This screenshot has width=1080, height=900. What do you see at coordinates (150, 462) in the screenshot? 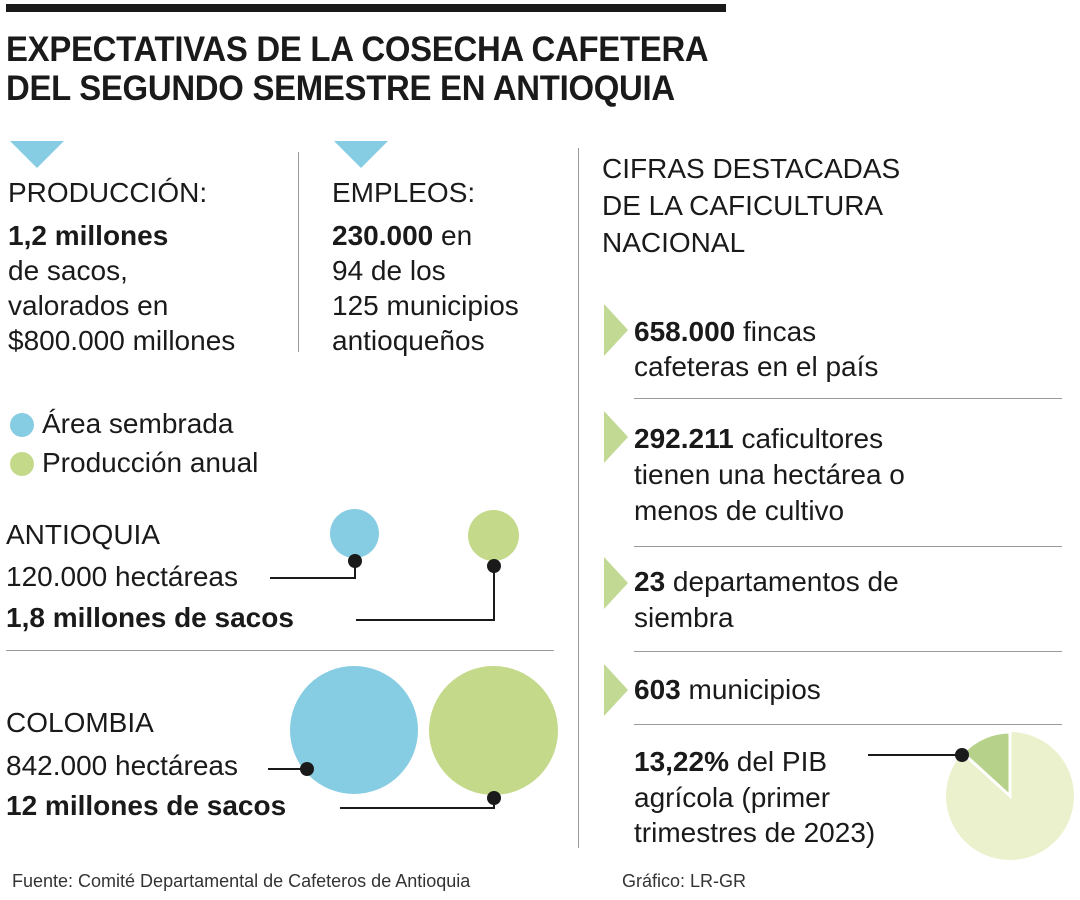
I see `legend-produccion-label: Producción anual` at bounding box center [150, 462].